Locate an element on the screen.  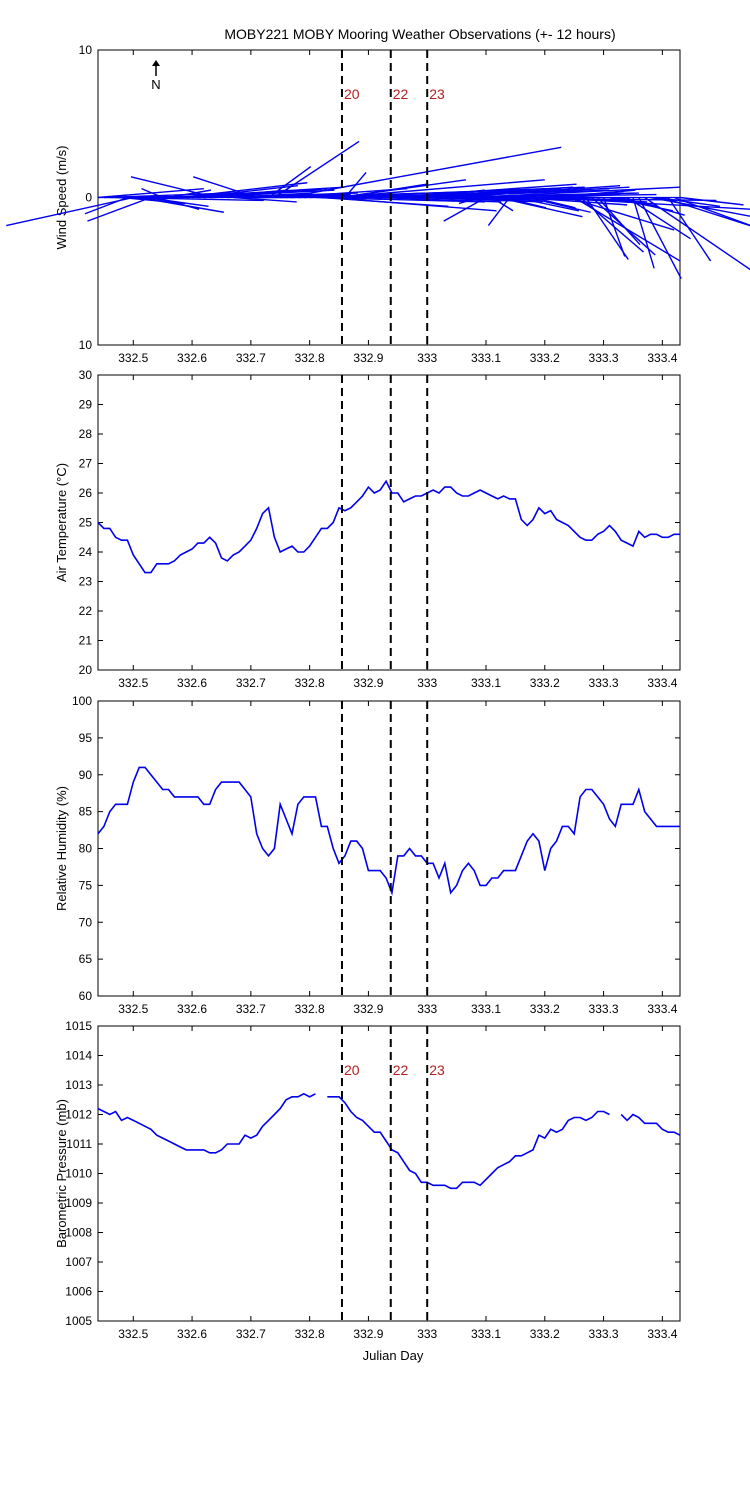
y-tick-label: 1010 is located at coordinates (78, 1174).